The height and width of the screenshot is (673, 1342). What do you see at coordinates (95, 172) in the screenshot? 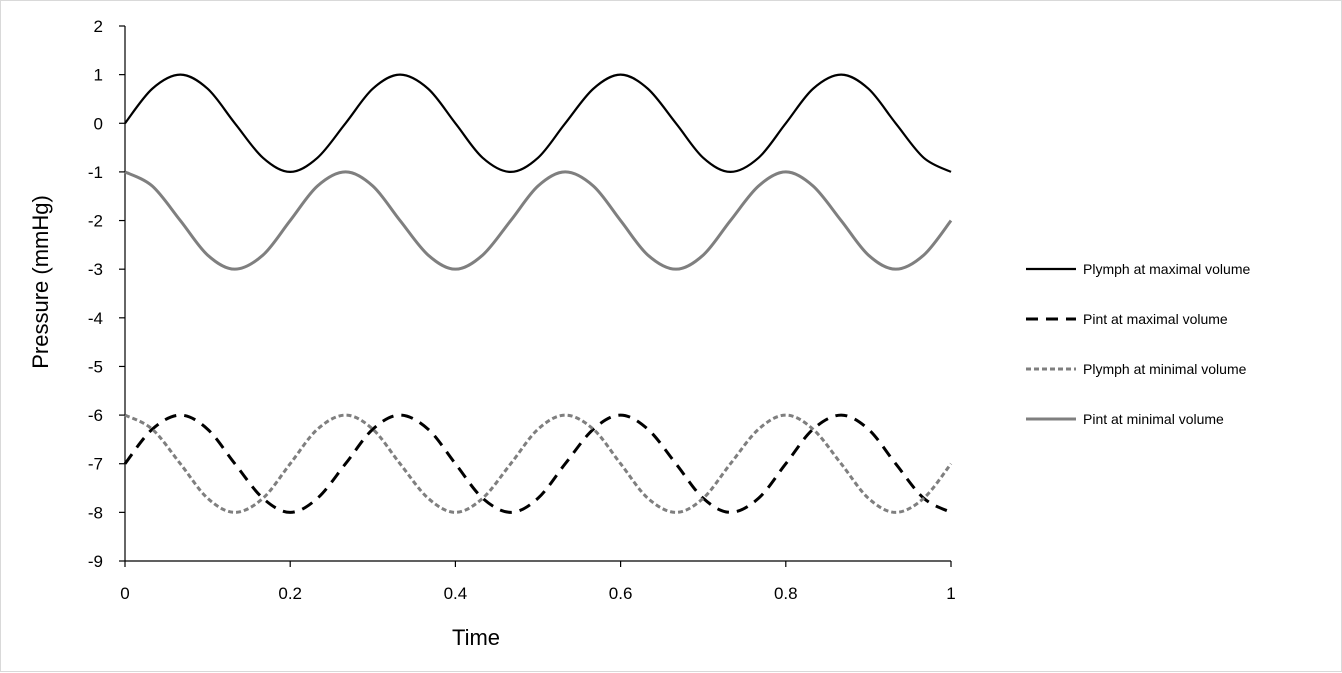
I see `y-tick-label: -1` at bounding box center [95, 172].